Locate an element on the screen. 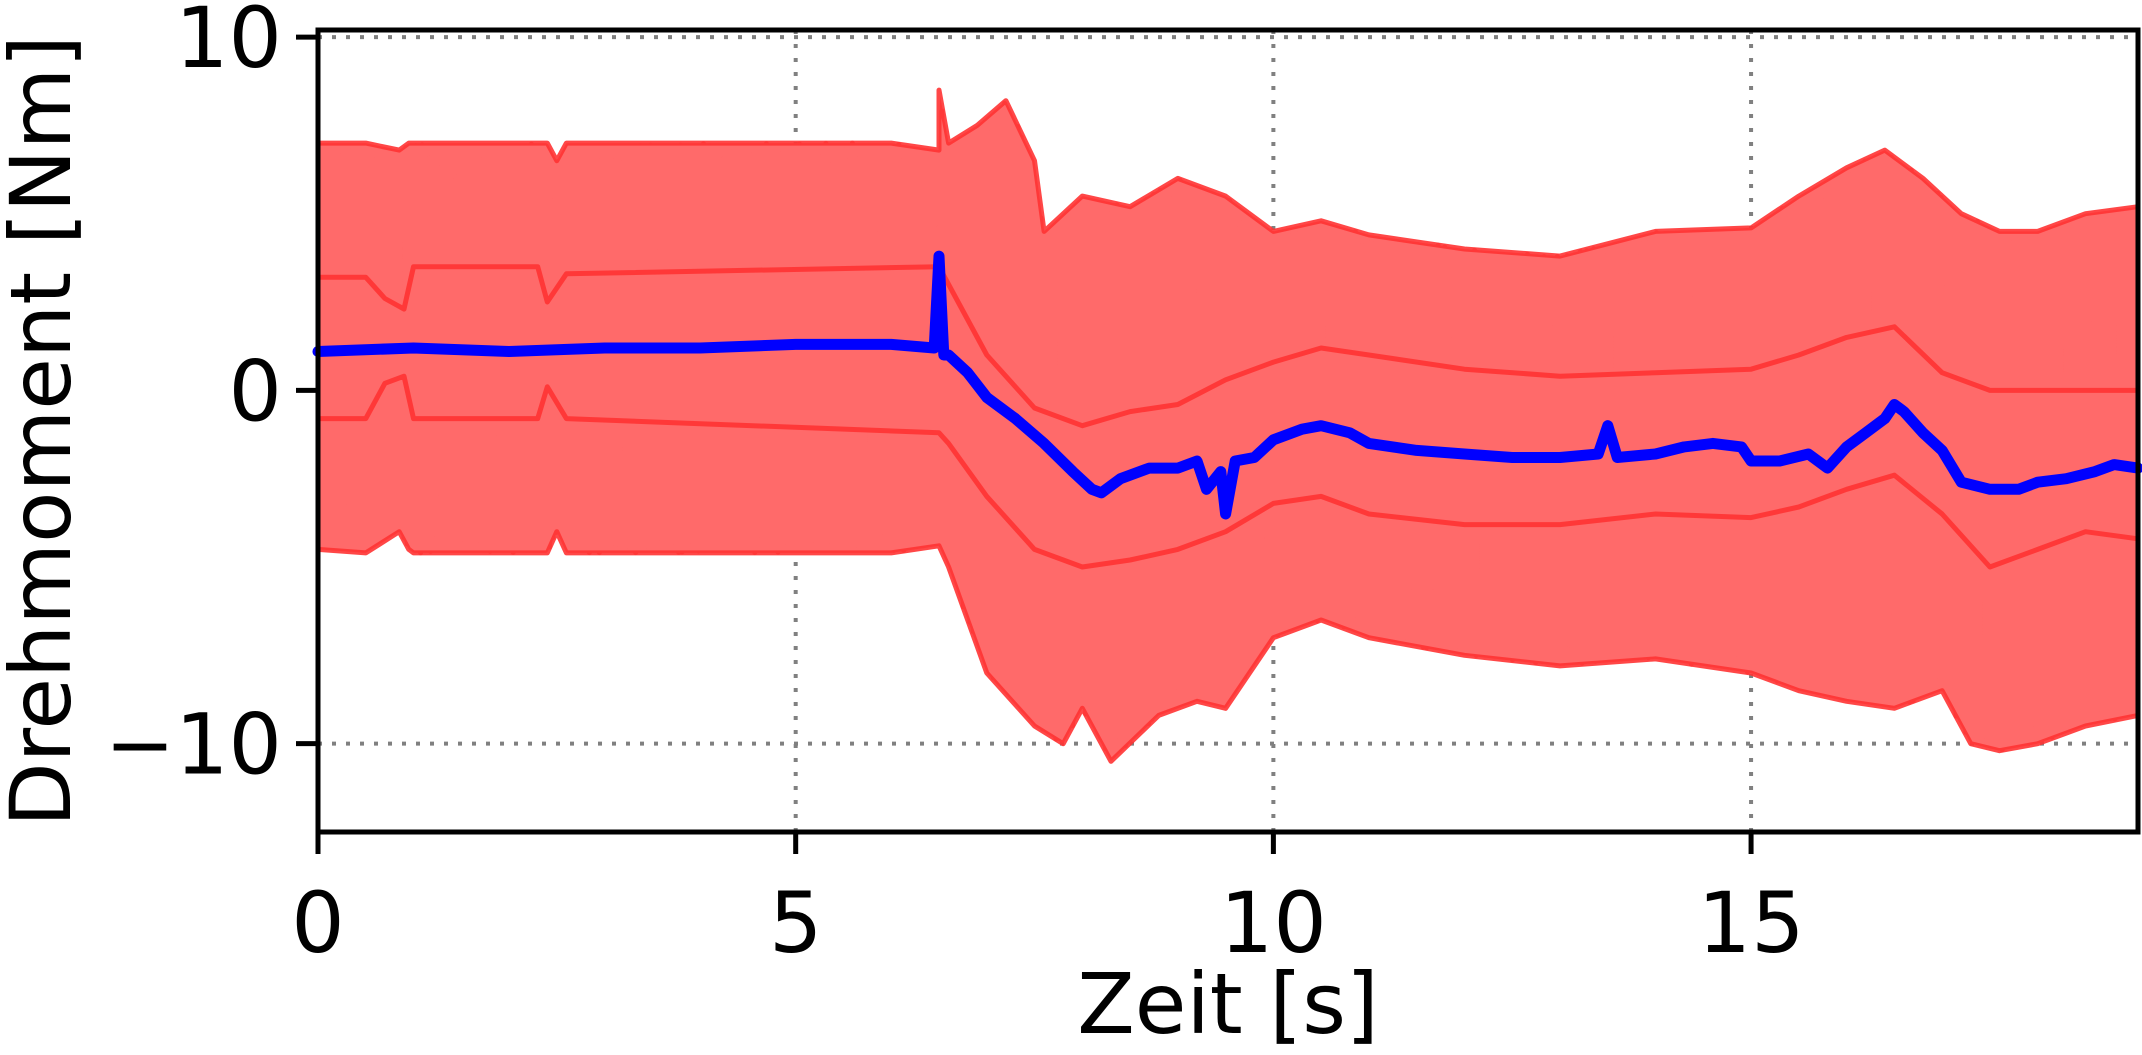 The image size is (2142, 1055). band-edge-upper-mid is located at coordinates (1228, 346).